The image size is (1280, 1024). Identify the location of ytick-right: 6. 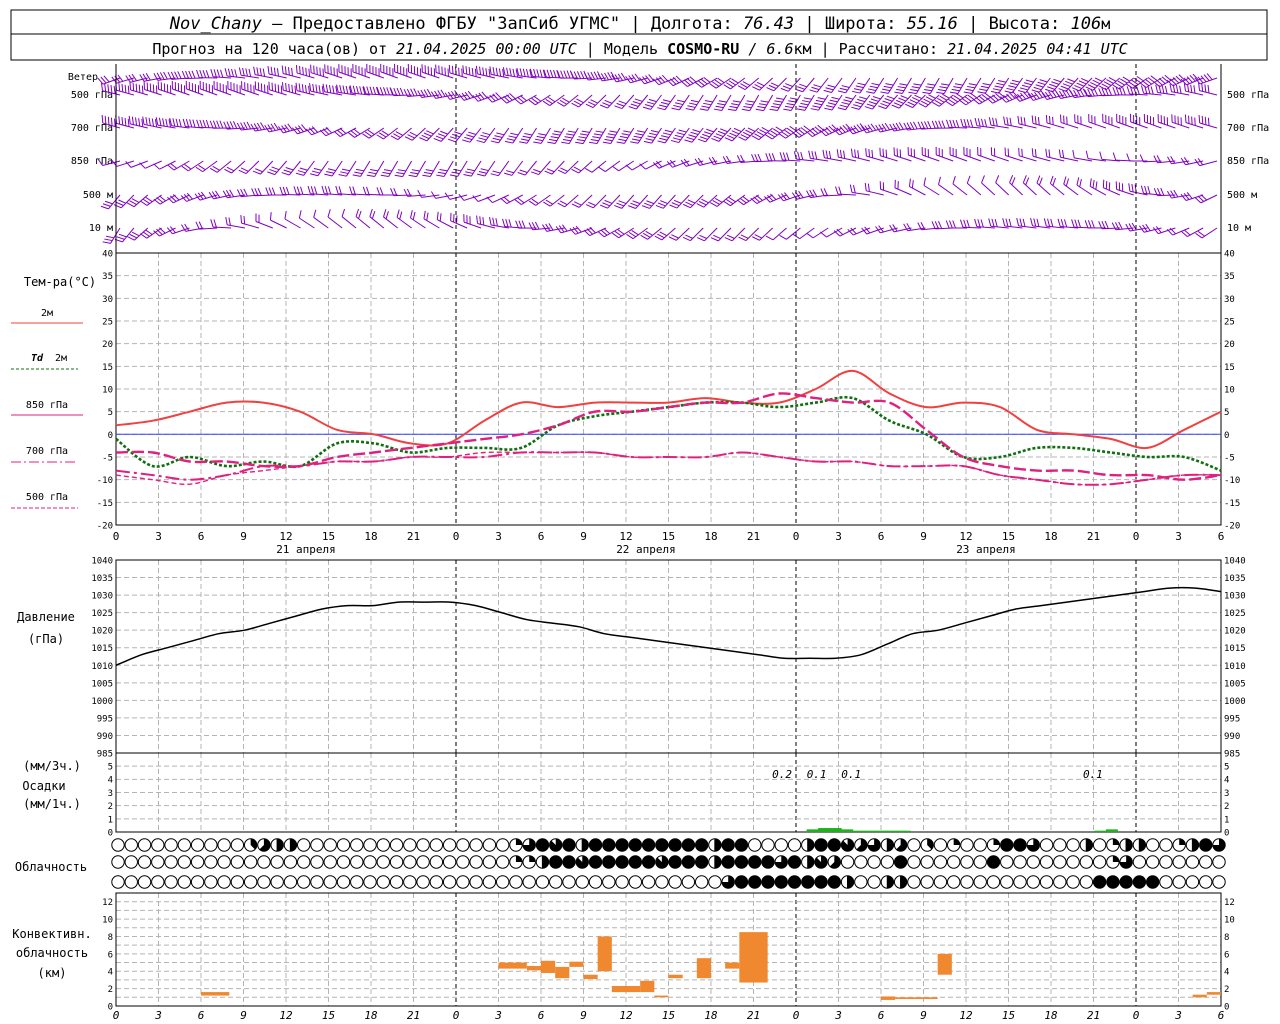
(1226, 955).